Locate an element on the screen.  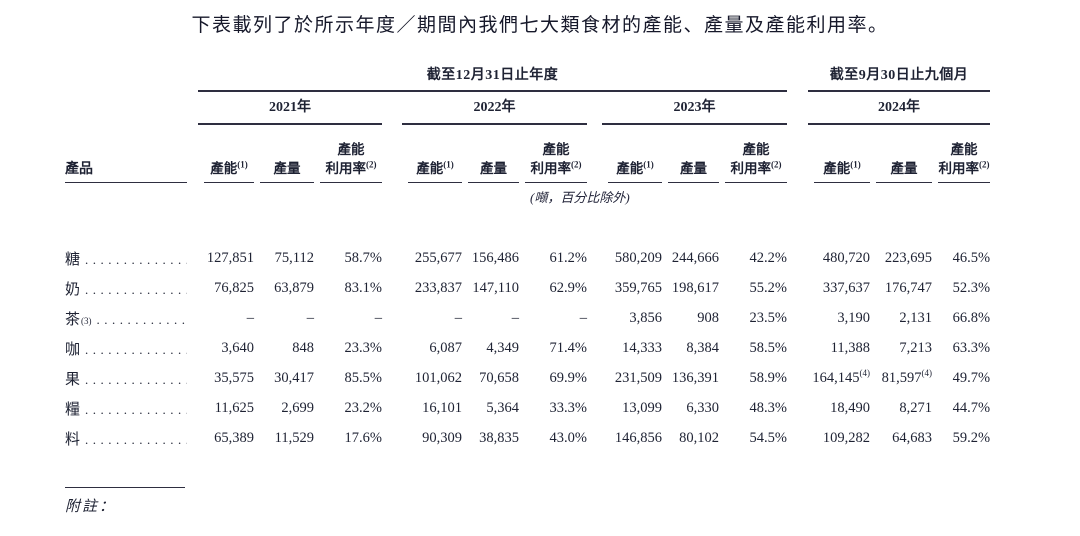
value-cell: 69.9% is located at coordinates (568, 377).